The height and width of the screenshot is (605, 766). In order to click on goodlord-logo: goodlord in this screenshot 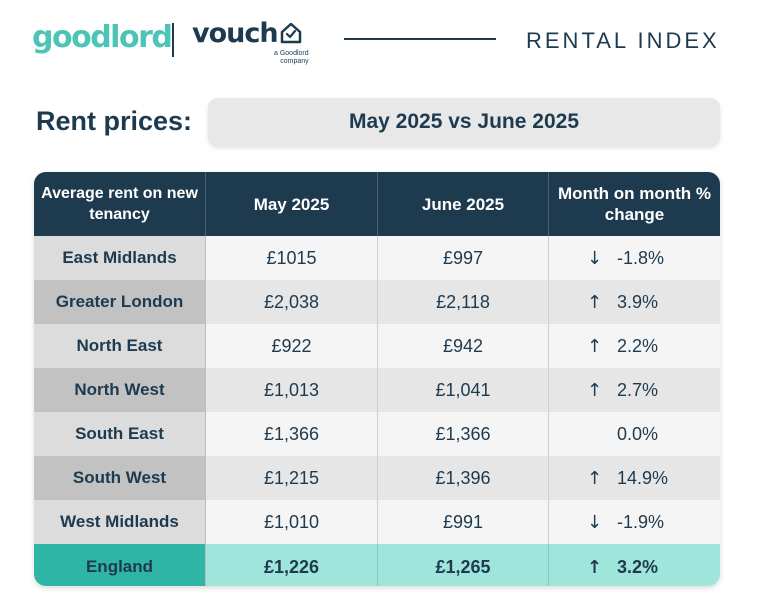, I will do `click(102, 37)`.